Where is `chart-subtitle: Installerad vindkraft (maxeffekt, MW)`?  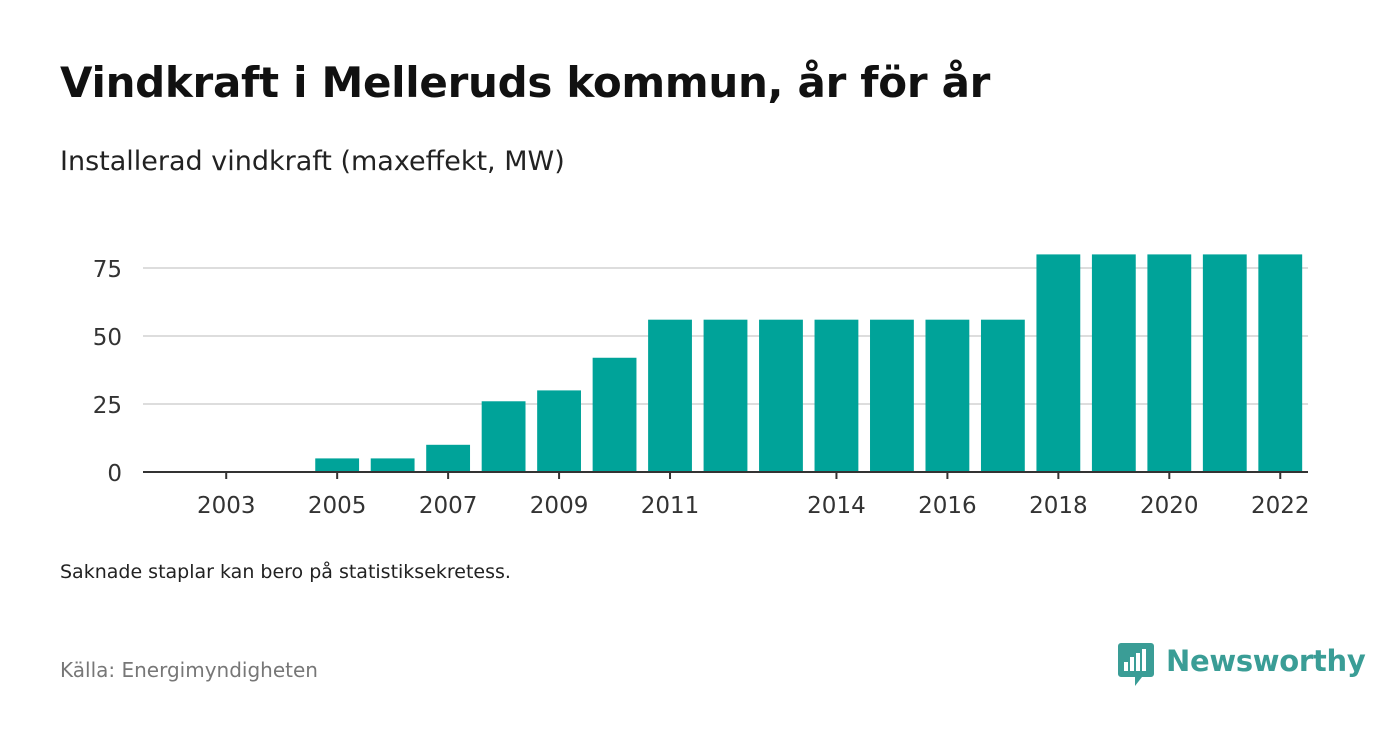 chart-subtitle: Installerad vindkraft (maxeffekt, MW) is located at coordinates (312, 161).